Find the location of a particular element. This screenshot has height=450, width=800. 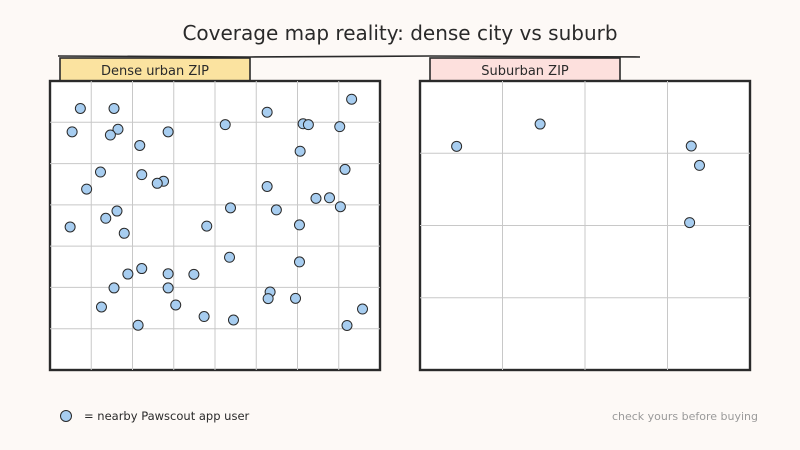

user-dots is located at coordinates (578, 173).